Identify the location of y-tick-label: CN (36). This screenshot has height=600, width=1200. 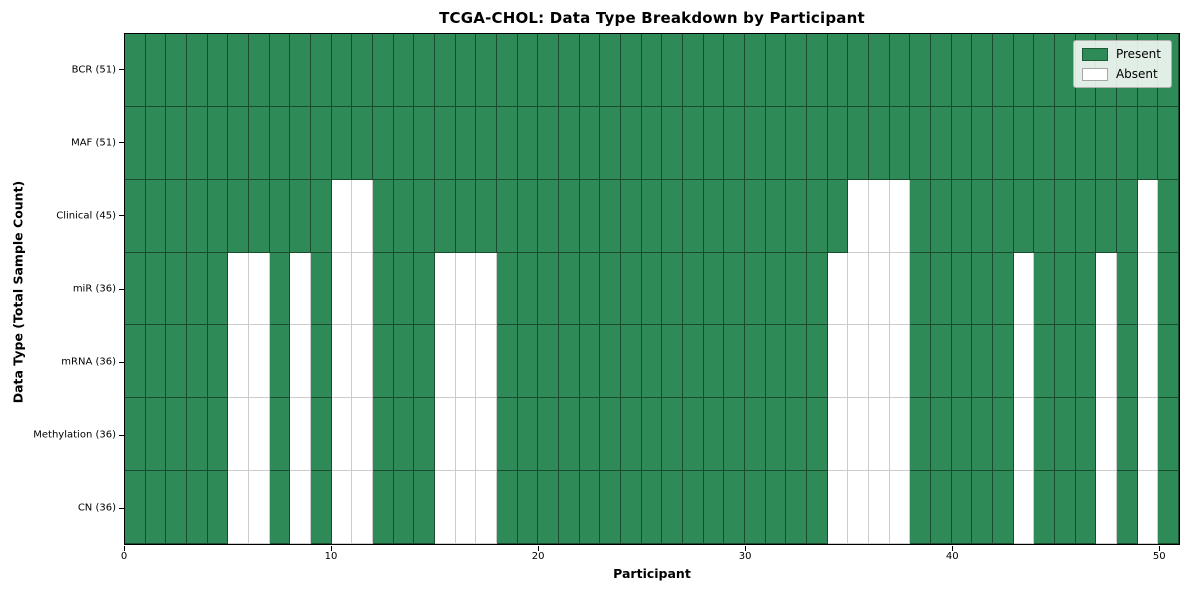
(96, 508).